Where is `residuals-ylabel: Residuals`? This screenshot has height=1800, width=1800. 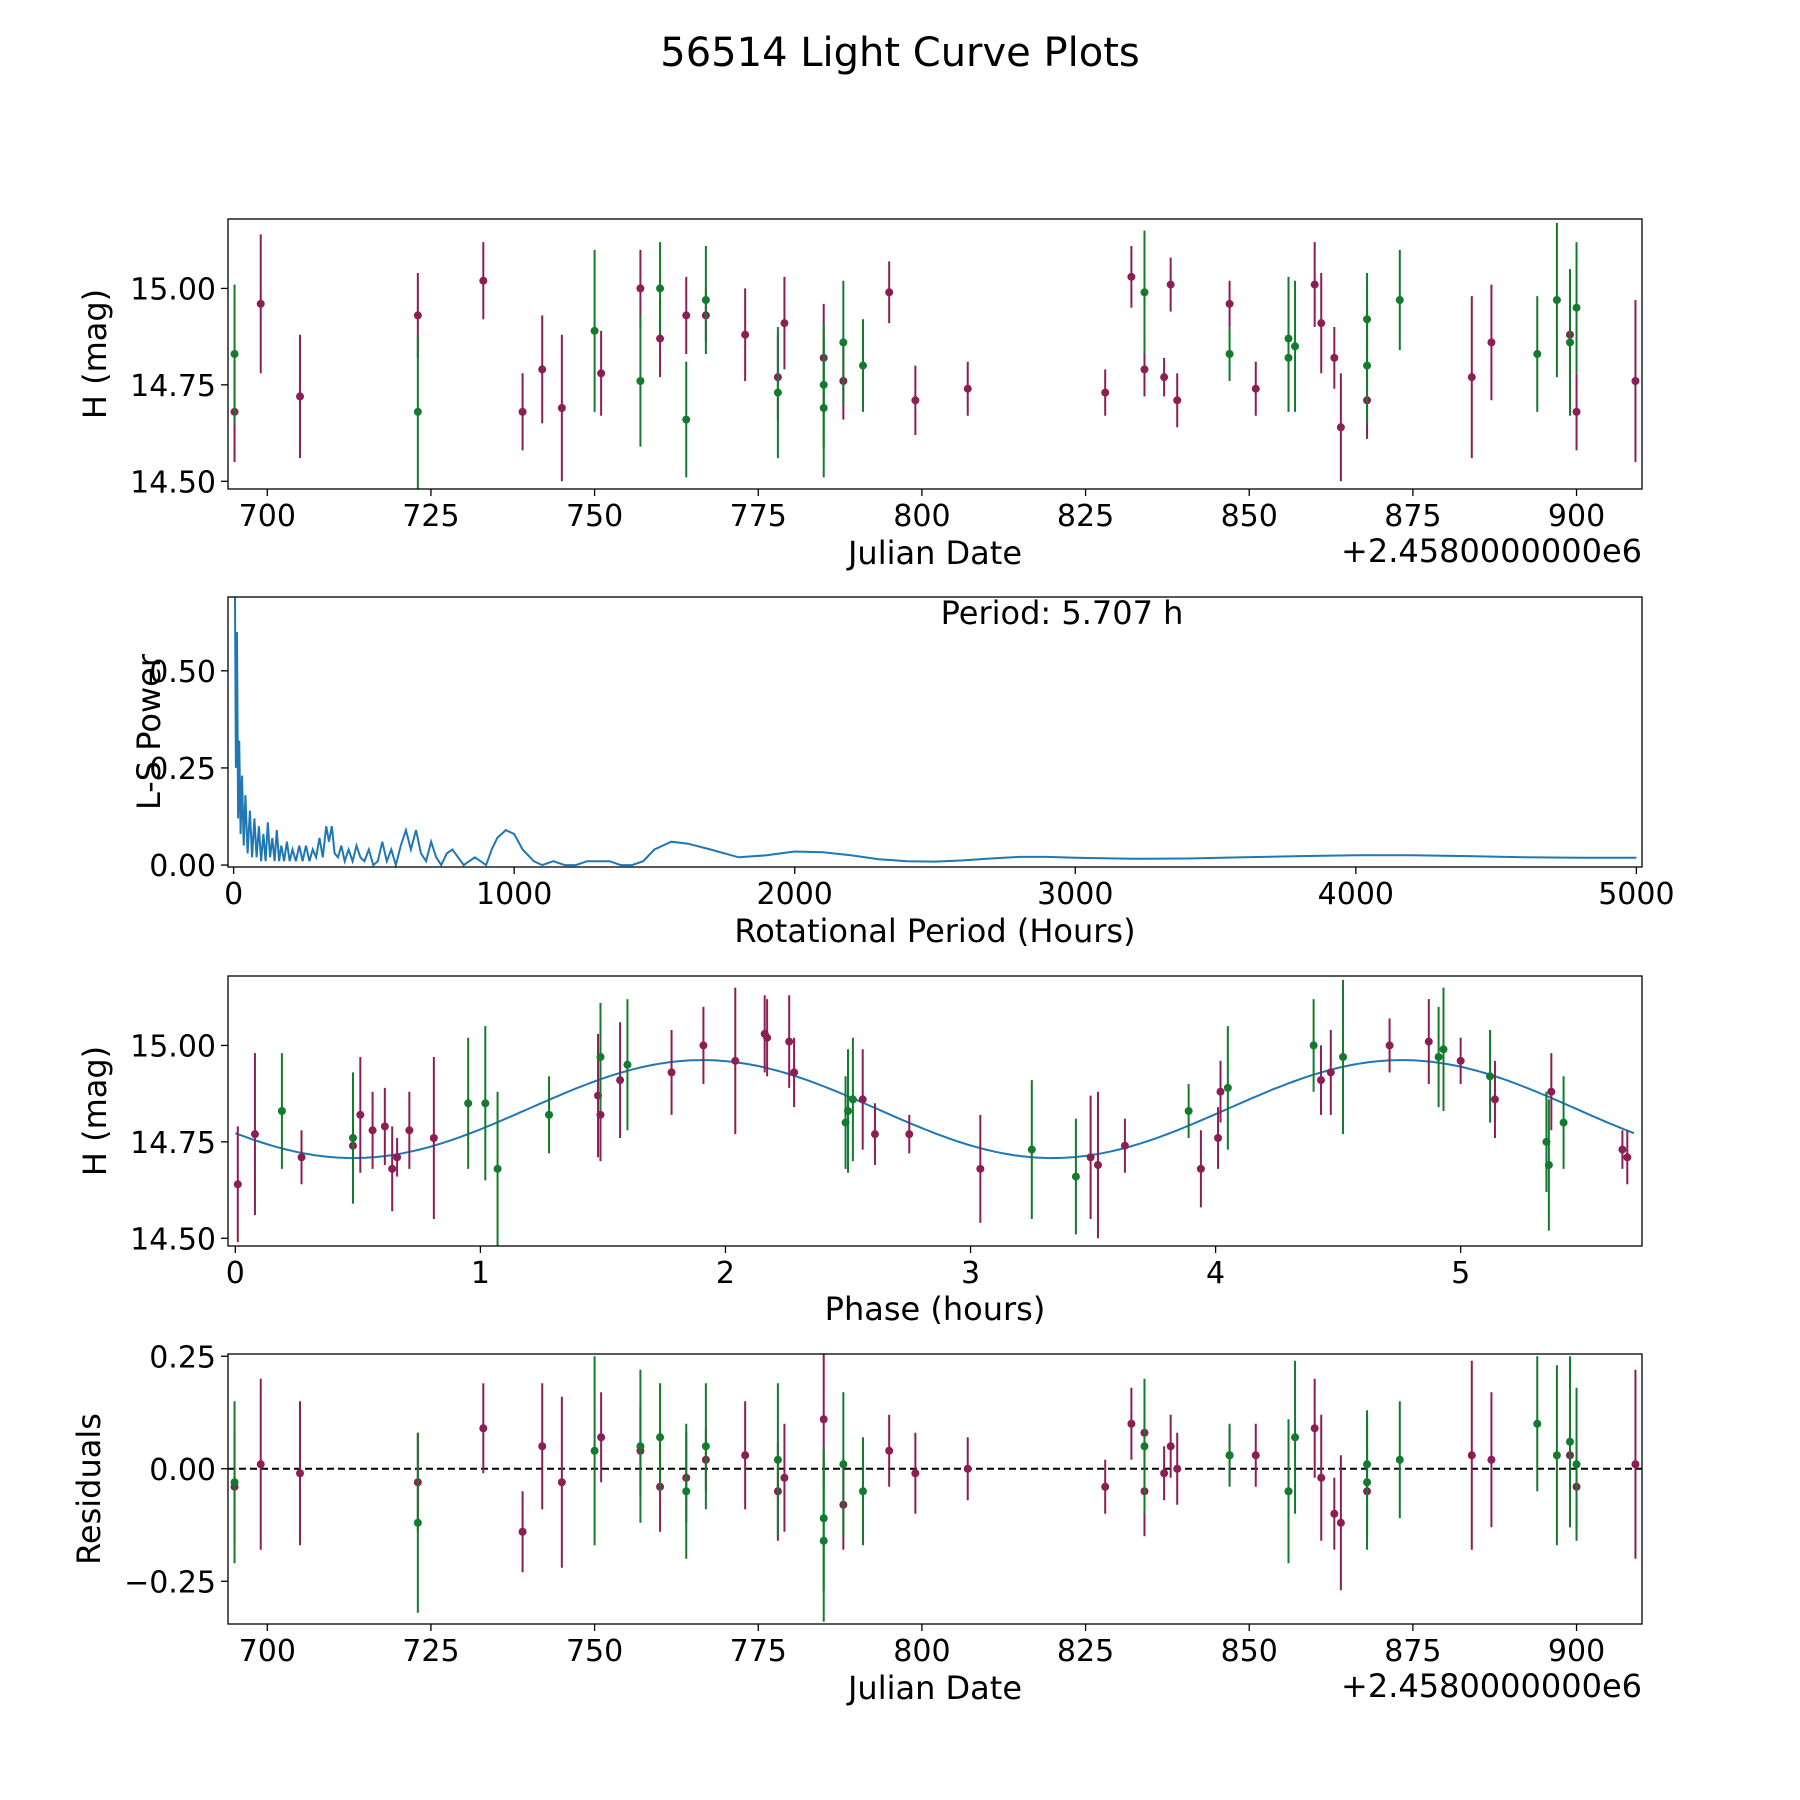
residuals-ylabel: Residuals is located at coordinates (89, 1489).